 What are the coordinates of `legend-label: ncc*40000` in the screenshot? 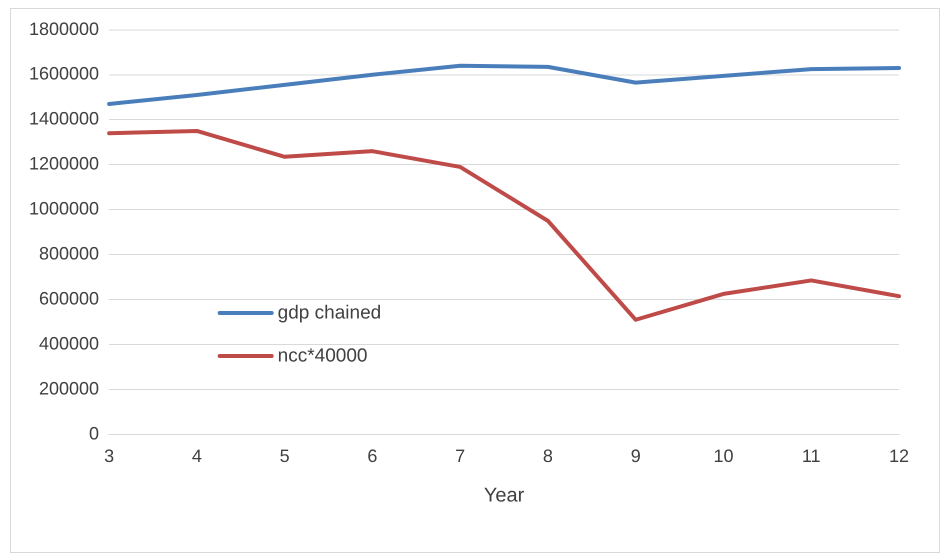 It's located at (323, 355).